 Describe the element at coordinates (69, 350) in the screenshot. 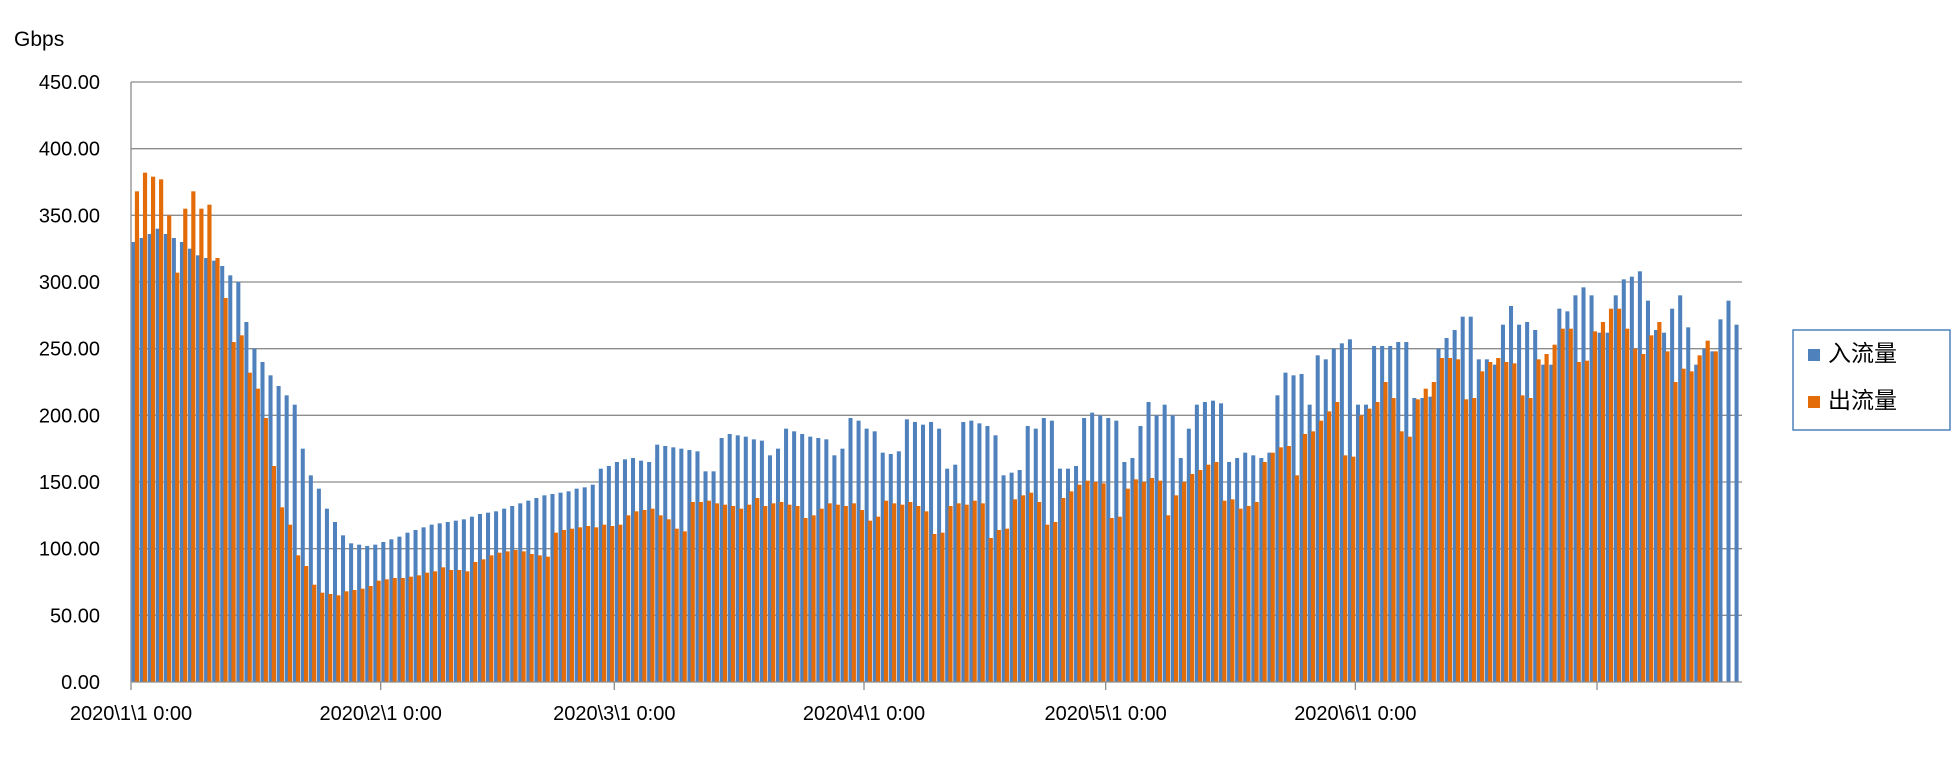

I see `y-tick-label: 250.00` at that location.